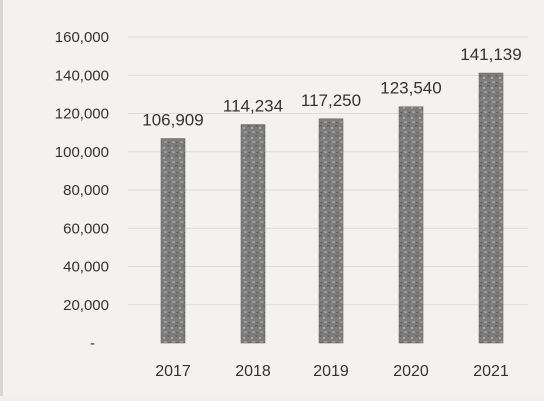  I want to click on x-axis-categories: 2017 2018 2019 2020 2021, so click(332, 371).